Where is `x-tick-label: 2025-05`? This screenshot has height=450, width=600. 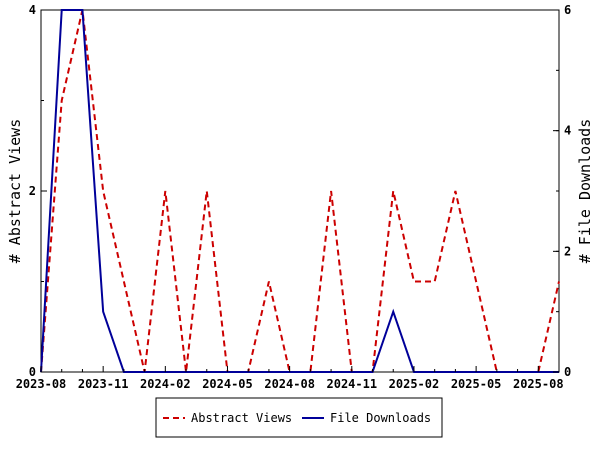
x-tick-label: 2025-05 is located at coordinates (476, 384).